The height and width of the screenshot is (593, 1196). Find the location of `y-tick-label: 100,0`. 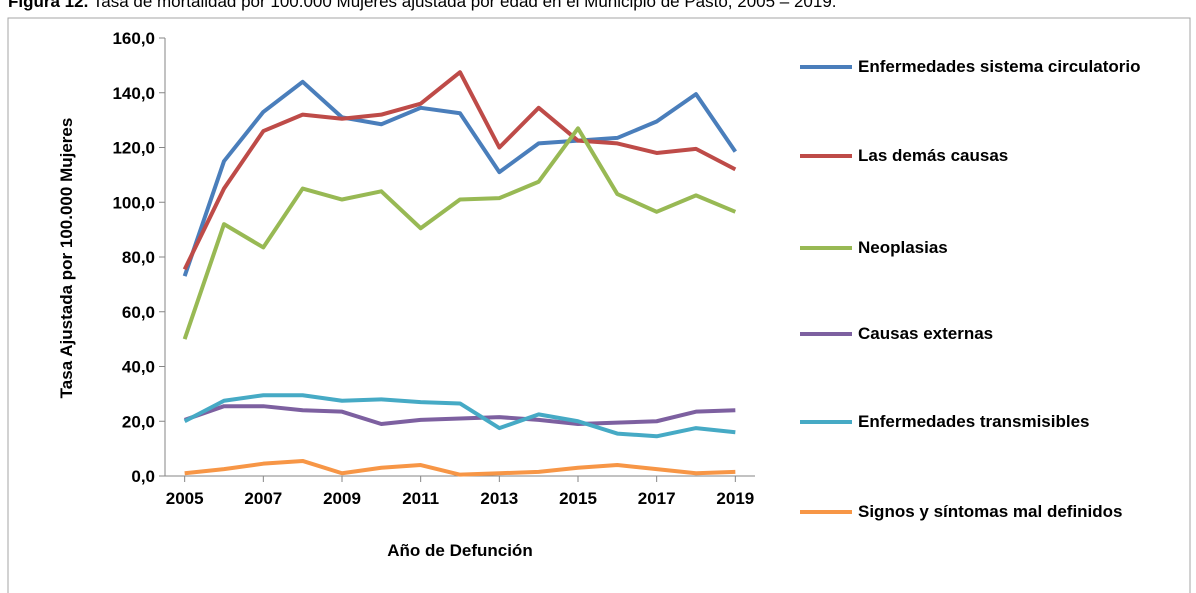

y-tick-label: 100,0 is located at coordinates (133, 202).